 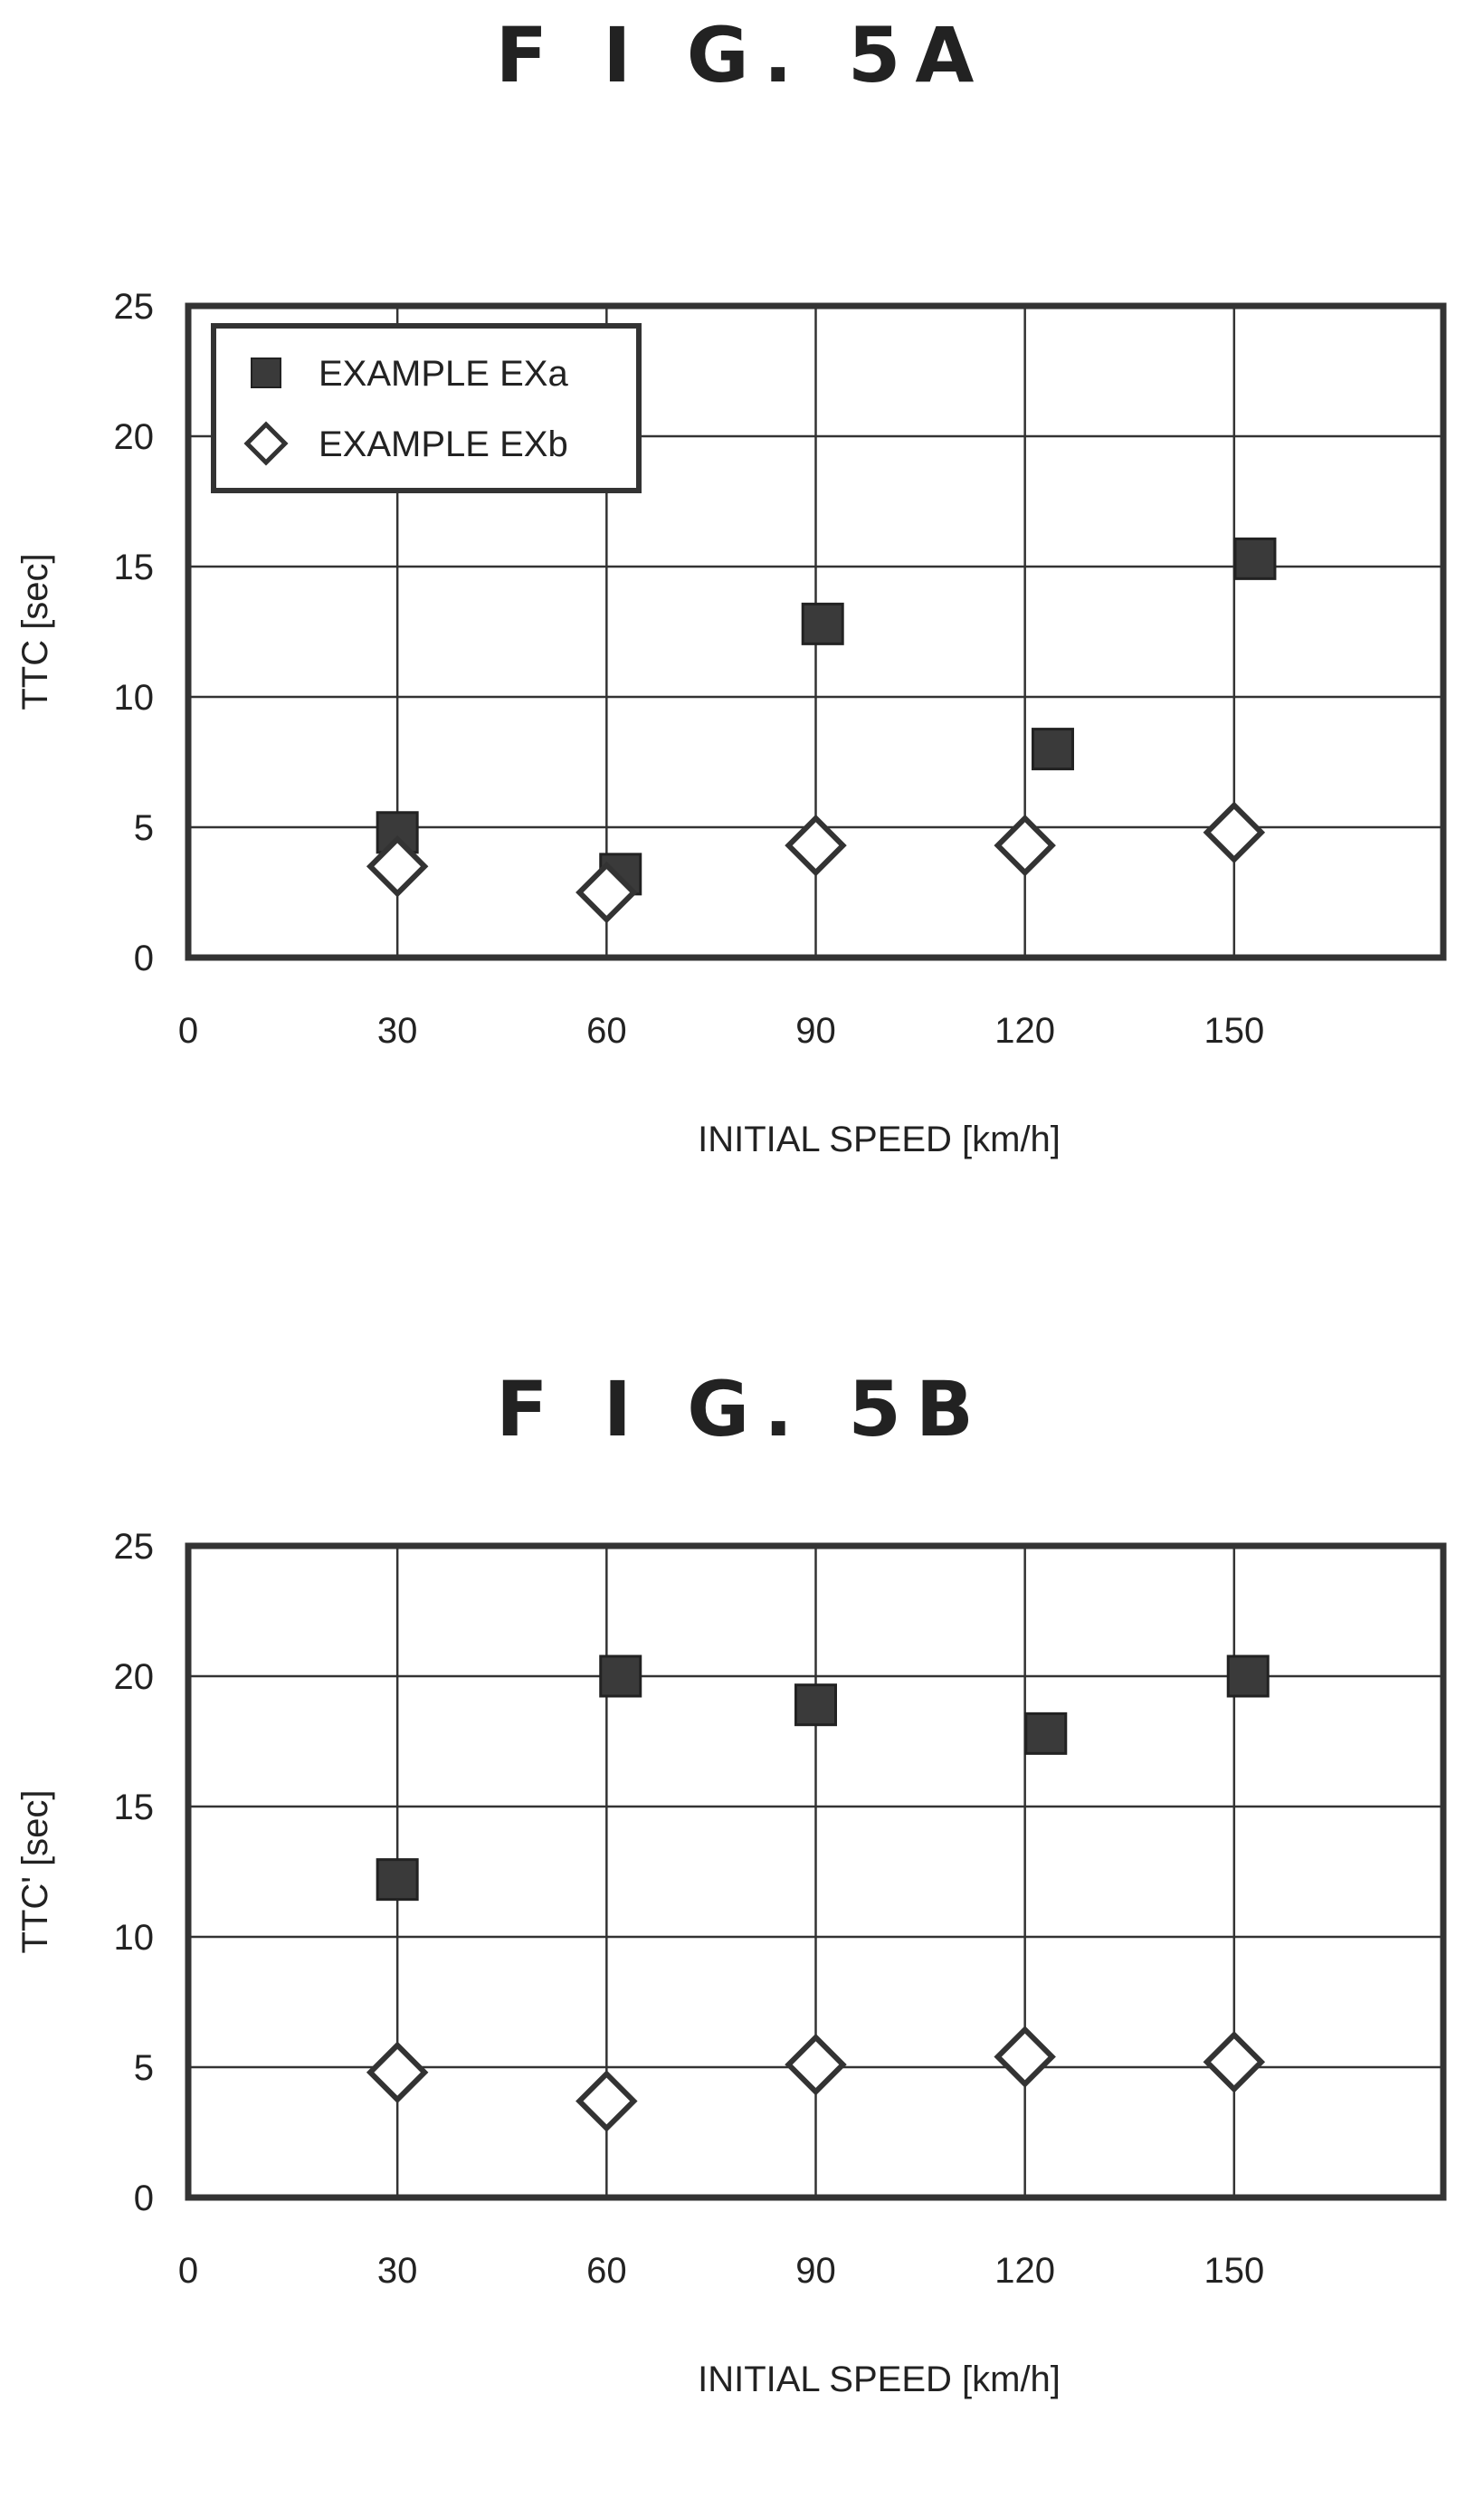 What do you see at coordinates (35, 631) in the screenshot?
I see `chart-5a-y-axis-label: TTC [sec]` at bounding box center [35, 631].